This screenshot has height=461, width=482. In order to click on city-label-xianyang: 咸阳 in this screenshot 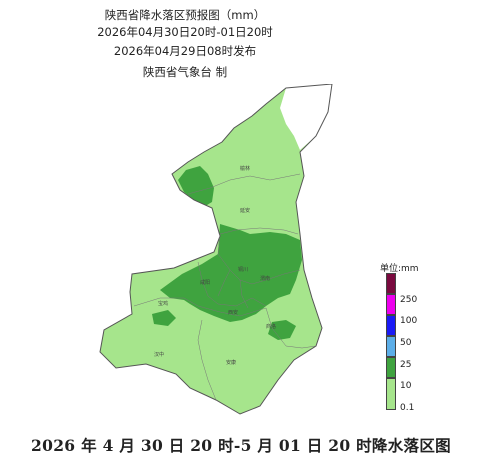, I will do `click(205, 282)`.